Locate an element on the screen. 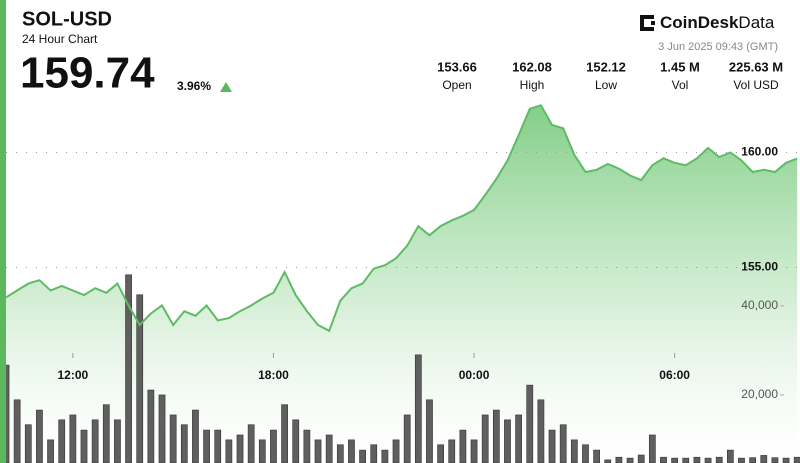 The image size is (800, 463). x-tick-label: 00:00 is located at coordinates (474, 375).